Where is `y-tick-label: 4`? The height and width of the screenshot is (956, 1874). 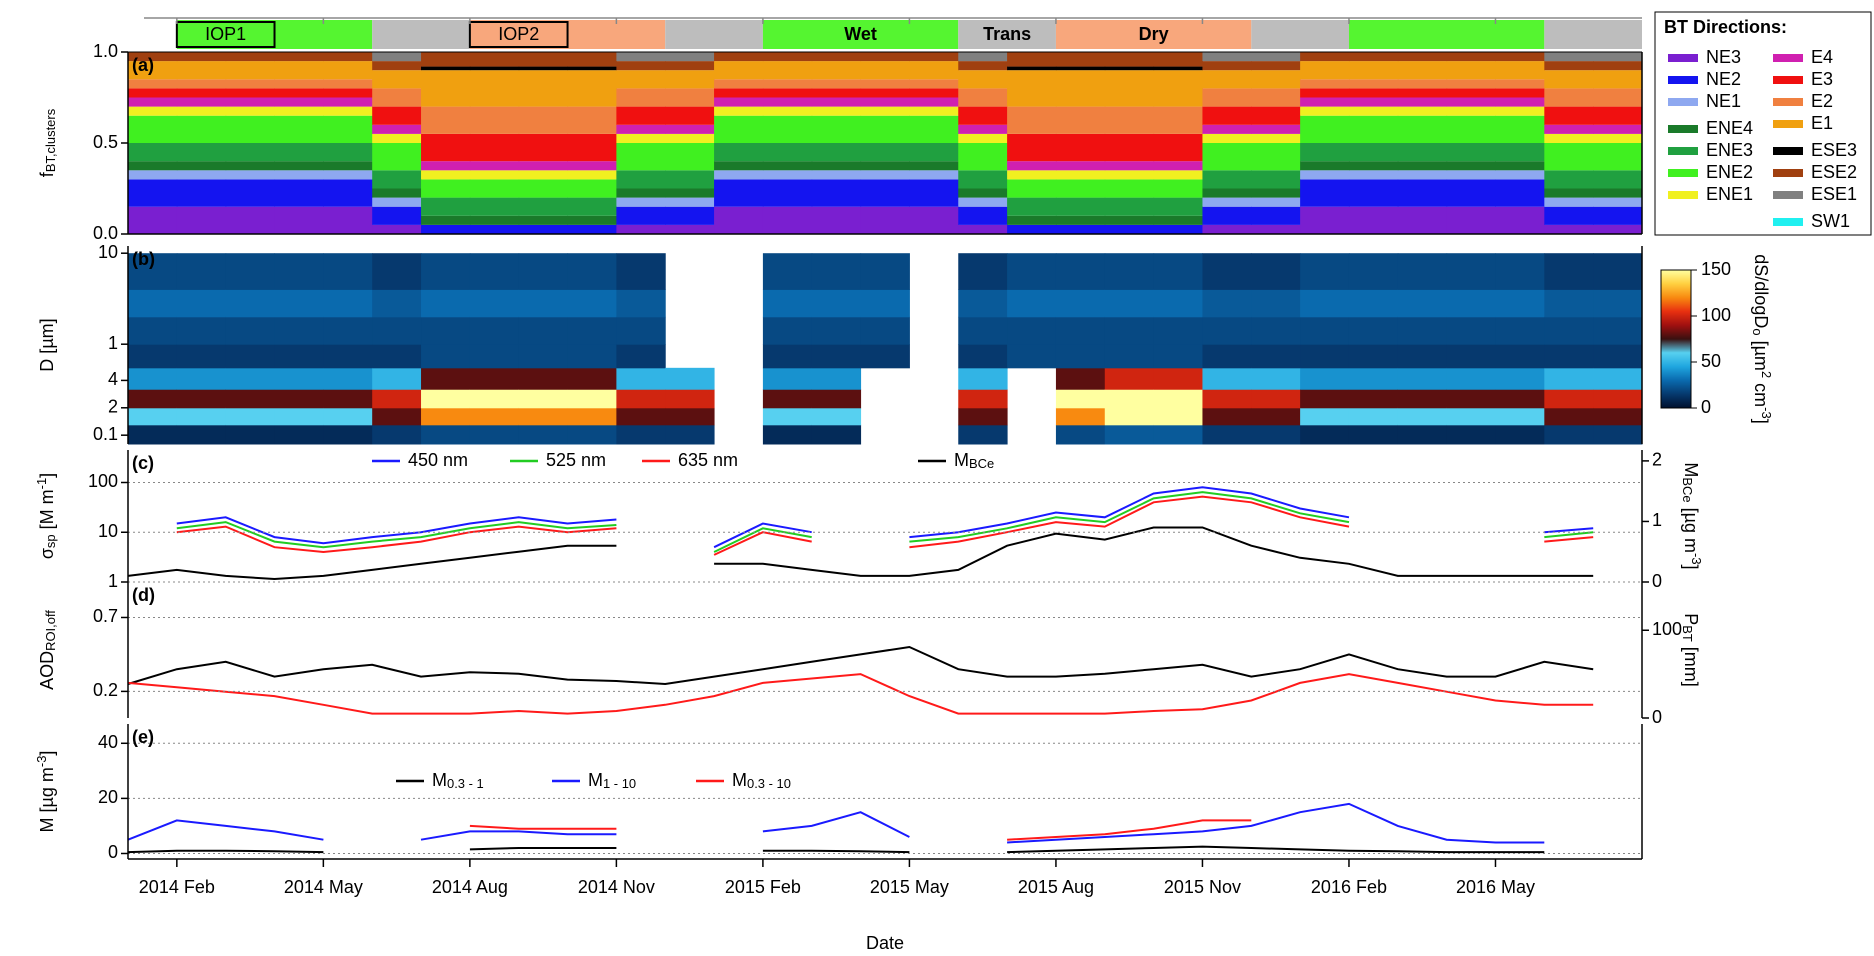
y-tick-label: 4 is located at coordinates (113, 379).